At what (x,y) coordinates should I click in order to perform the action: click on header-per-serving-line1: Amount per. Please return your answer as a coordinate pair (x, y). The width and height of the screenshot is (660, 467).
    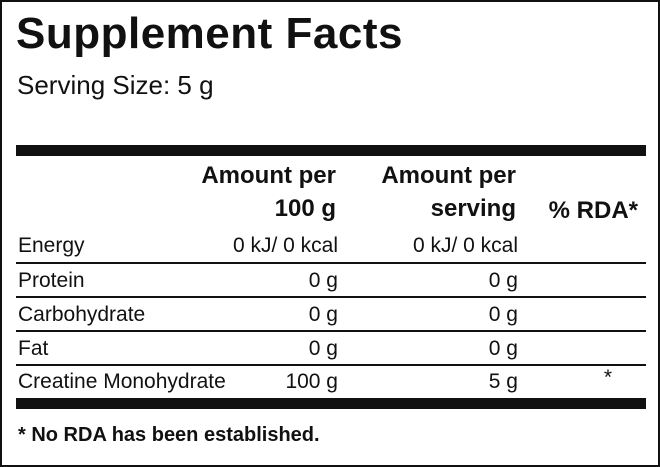
    Looking at the image, I should click on (448, 175).